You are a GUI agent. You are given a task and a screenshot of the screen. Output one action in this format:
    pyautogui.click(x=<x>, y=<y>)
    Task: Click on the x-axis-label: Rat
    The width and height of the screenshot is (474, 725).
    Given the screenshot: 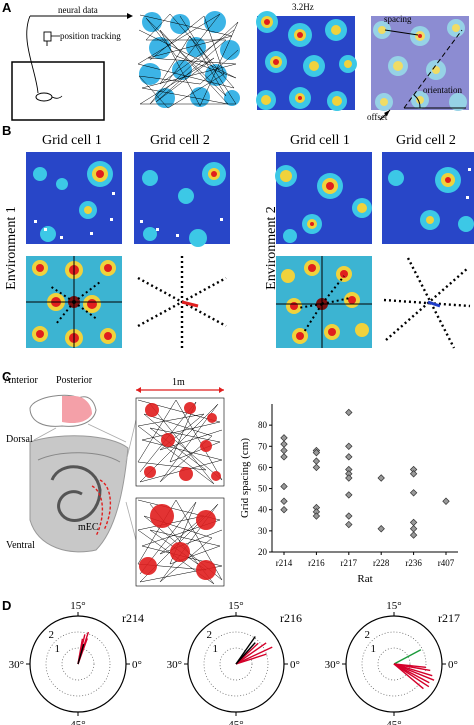 What is the action you would take?
    pyautogui.click(x=364, y=579)
    